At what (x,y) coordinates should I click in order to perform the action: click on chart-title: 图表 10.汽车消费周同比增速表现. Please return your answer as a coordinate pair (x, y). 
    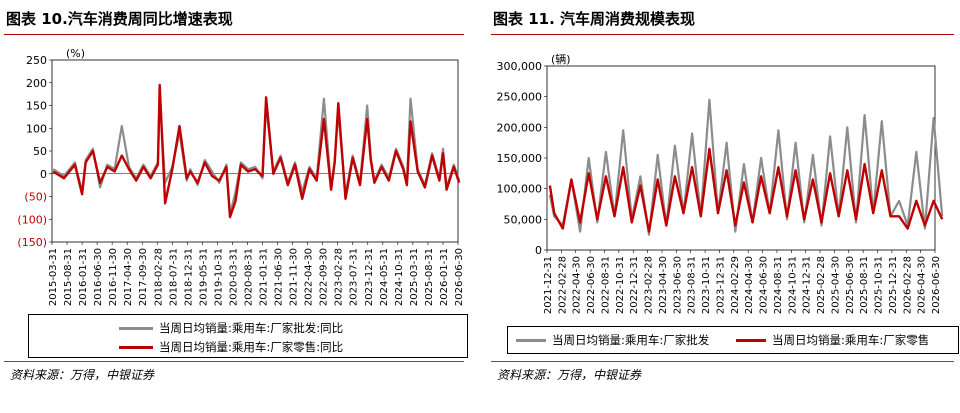
    Looking at the image, I should click on (119, 19).